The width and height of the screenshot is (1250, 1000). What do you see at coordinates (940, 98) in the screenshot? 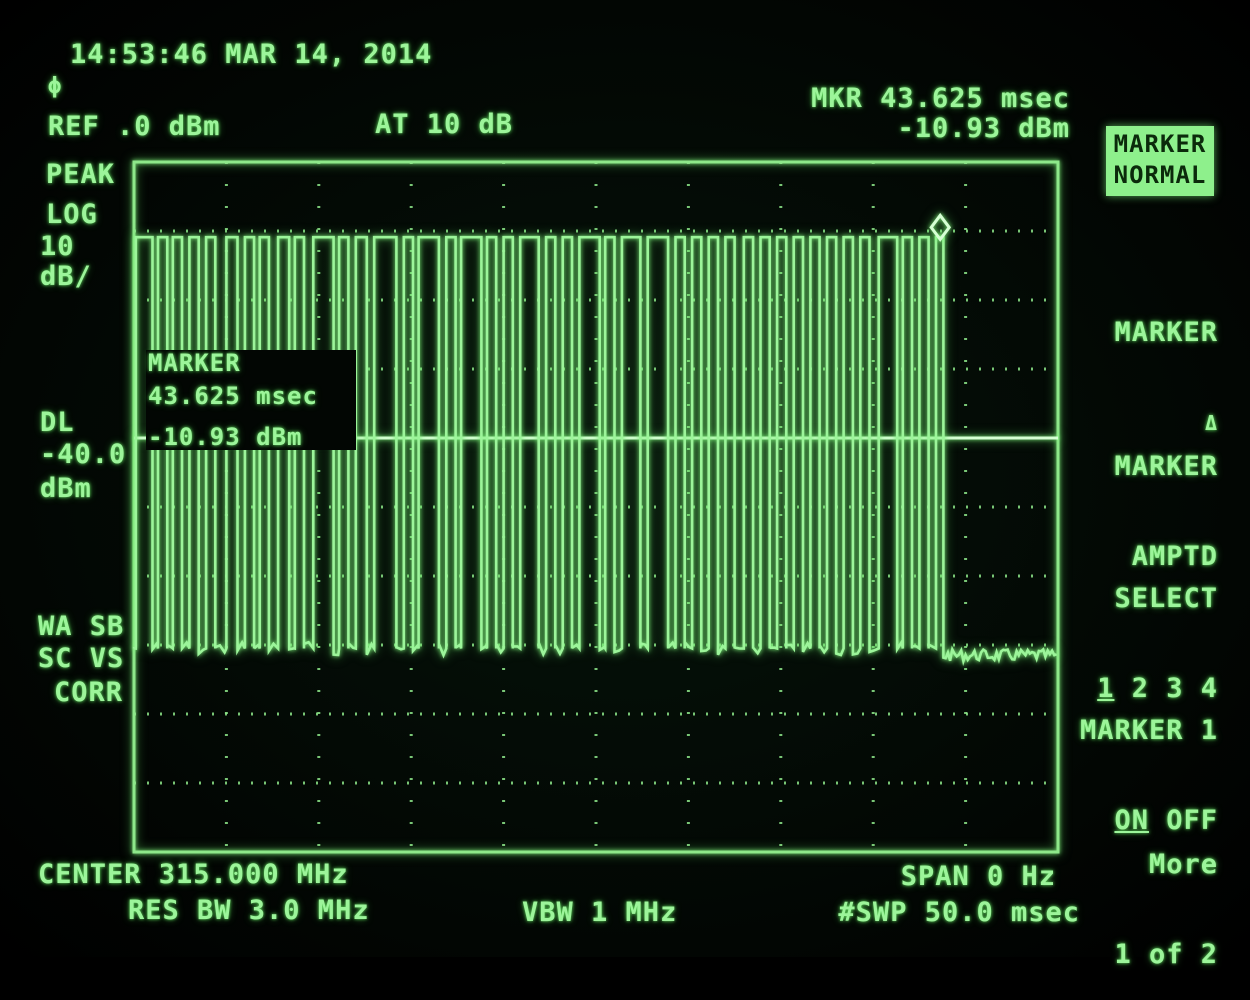
I see `marker-readout-label: MKR 43.625 msec` at bounding box center [940, 98].